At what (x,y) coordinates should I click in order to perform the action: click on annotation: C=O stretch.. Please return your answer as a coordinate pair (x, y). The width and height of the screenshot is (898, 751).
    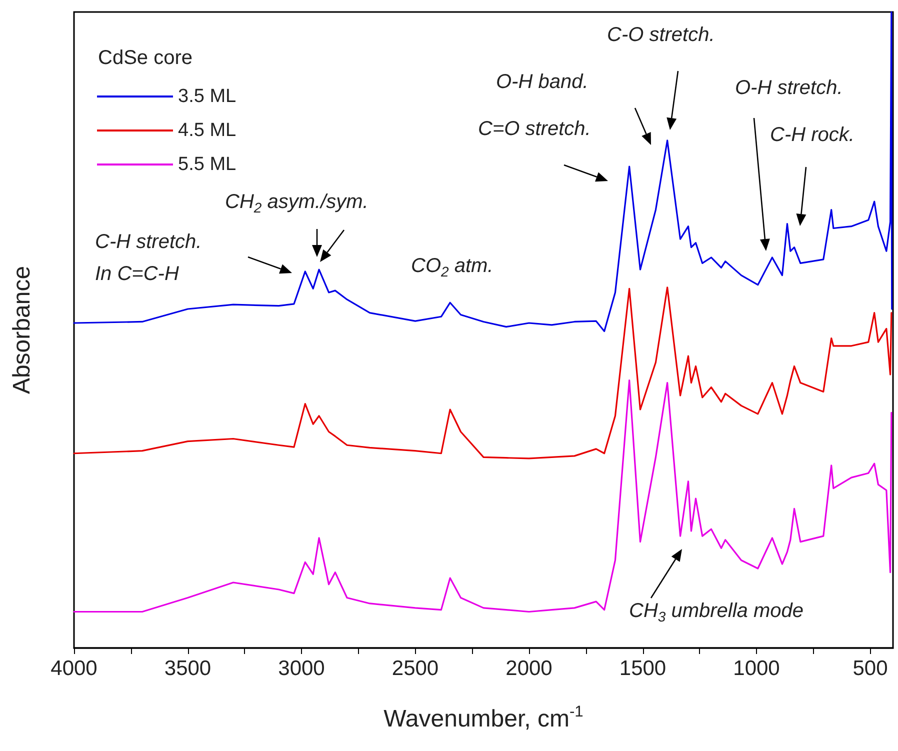
    Looking at the image, I should click on (534, 129).